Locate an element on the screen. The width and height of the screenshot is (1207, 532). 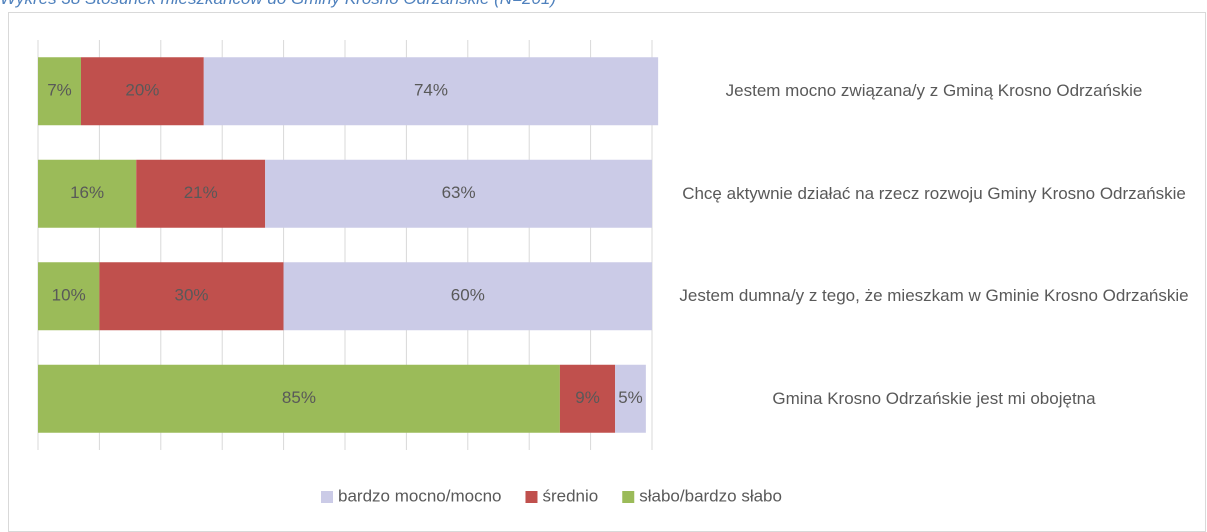
value-label: 10% is located at coordinates (69, 295).